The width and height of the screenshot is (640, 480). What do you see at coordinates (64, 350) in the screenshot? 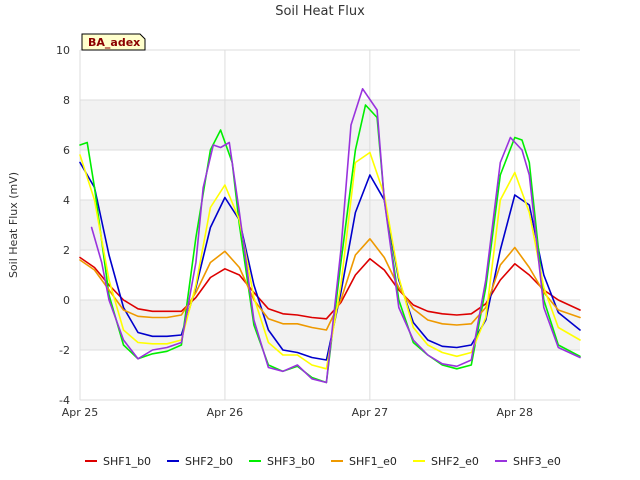
I see `y-tick-label: -2` at bounding box center [64, 350].